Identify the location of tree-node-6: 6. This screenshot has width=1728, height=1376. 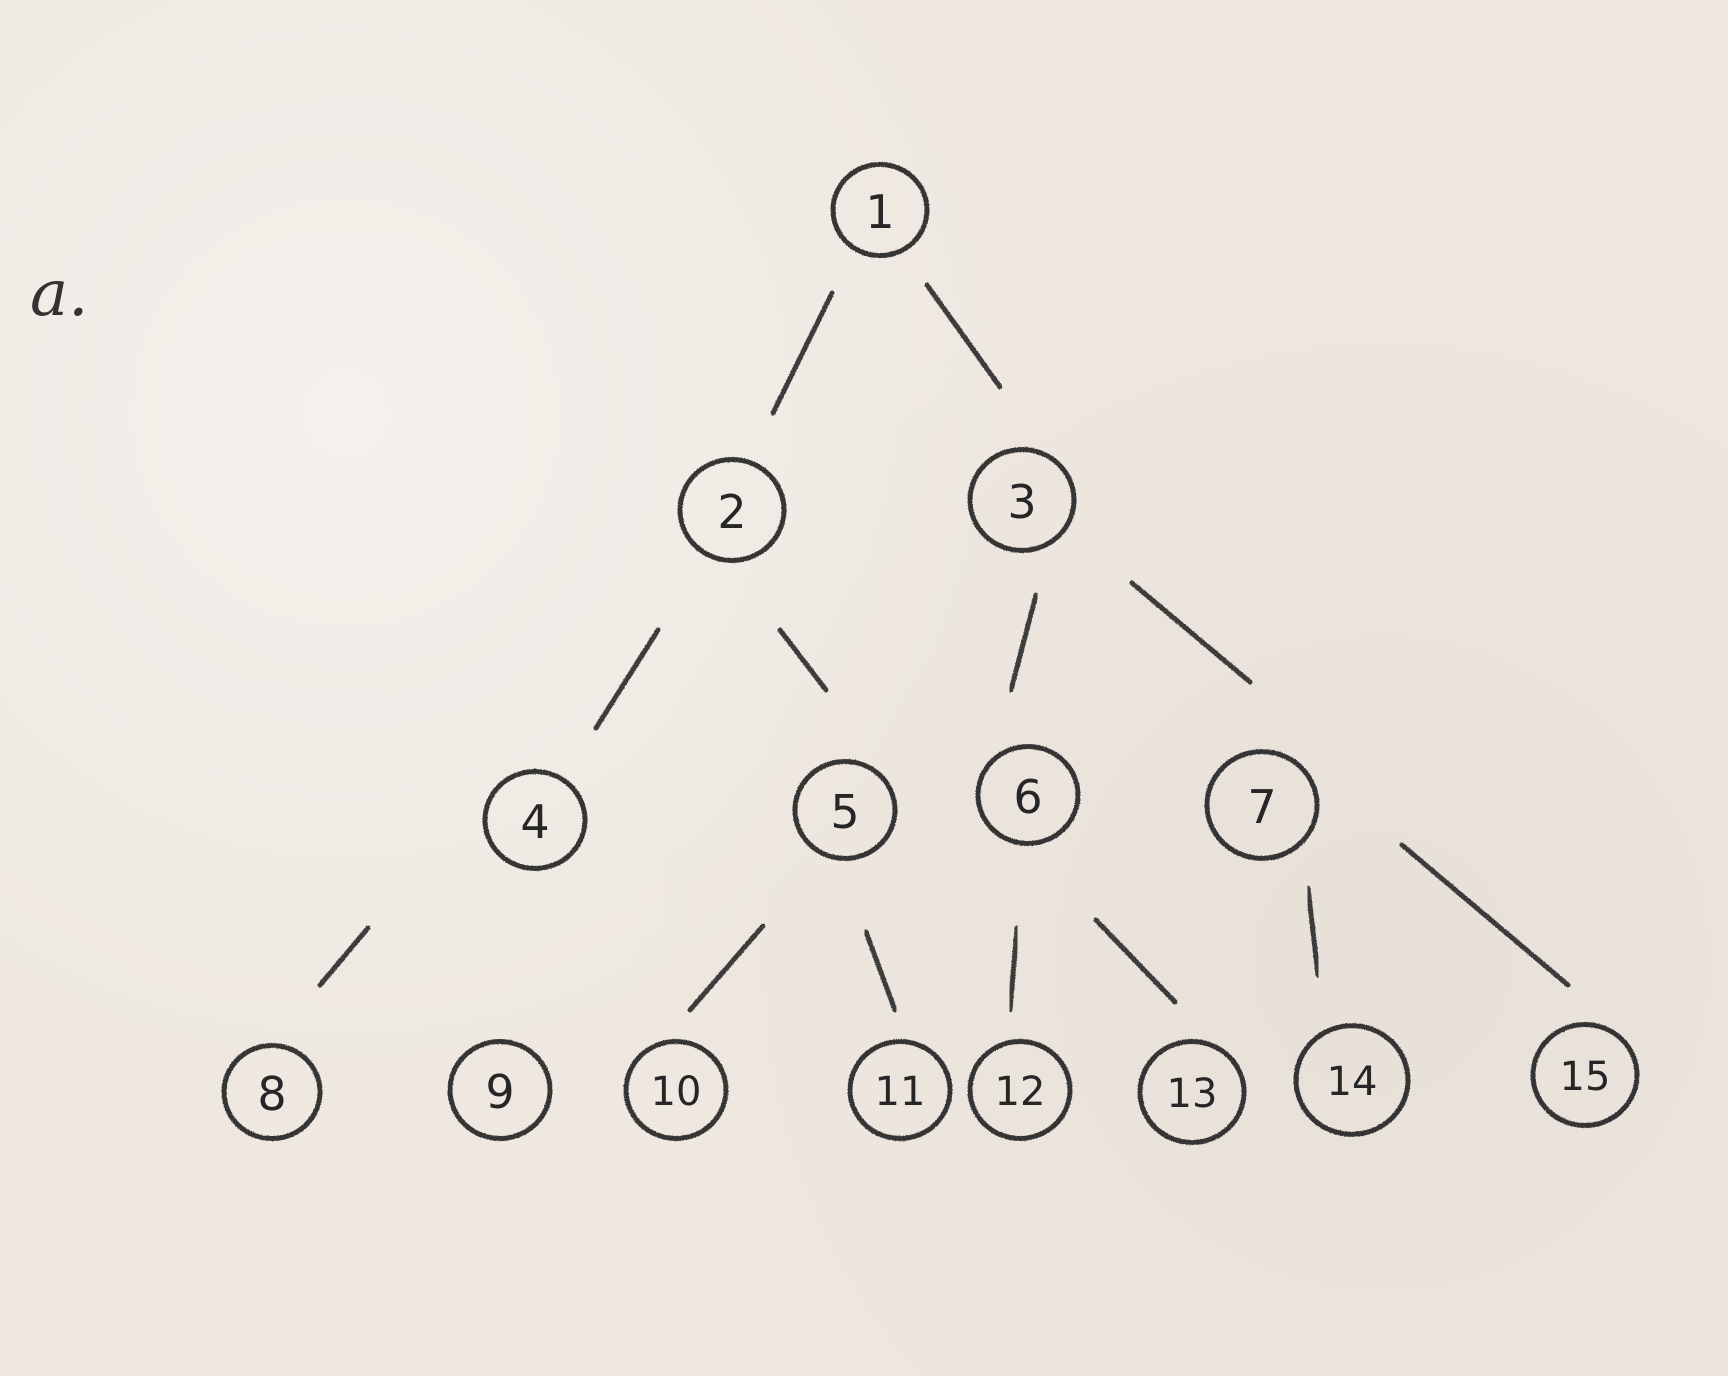
(1028, 795).